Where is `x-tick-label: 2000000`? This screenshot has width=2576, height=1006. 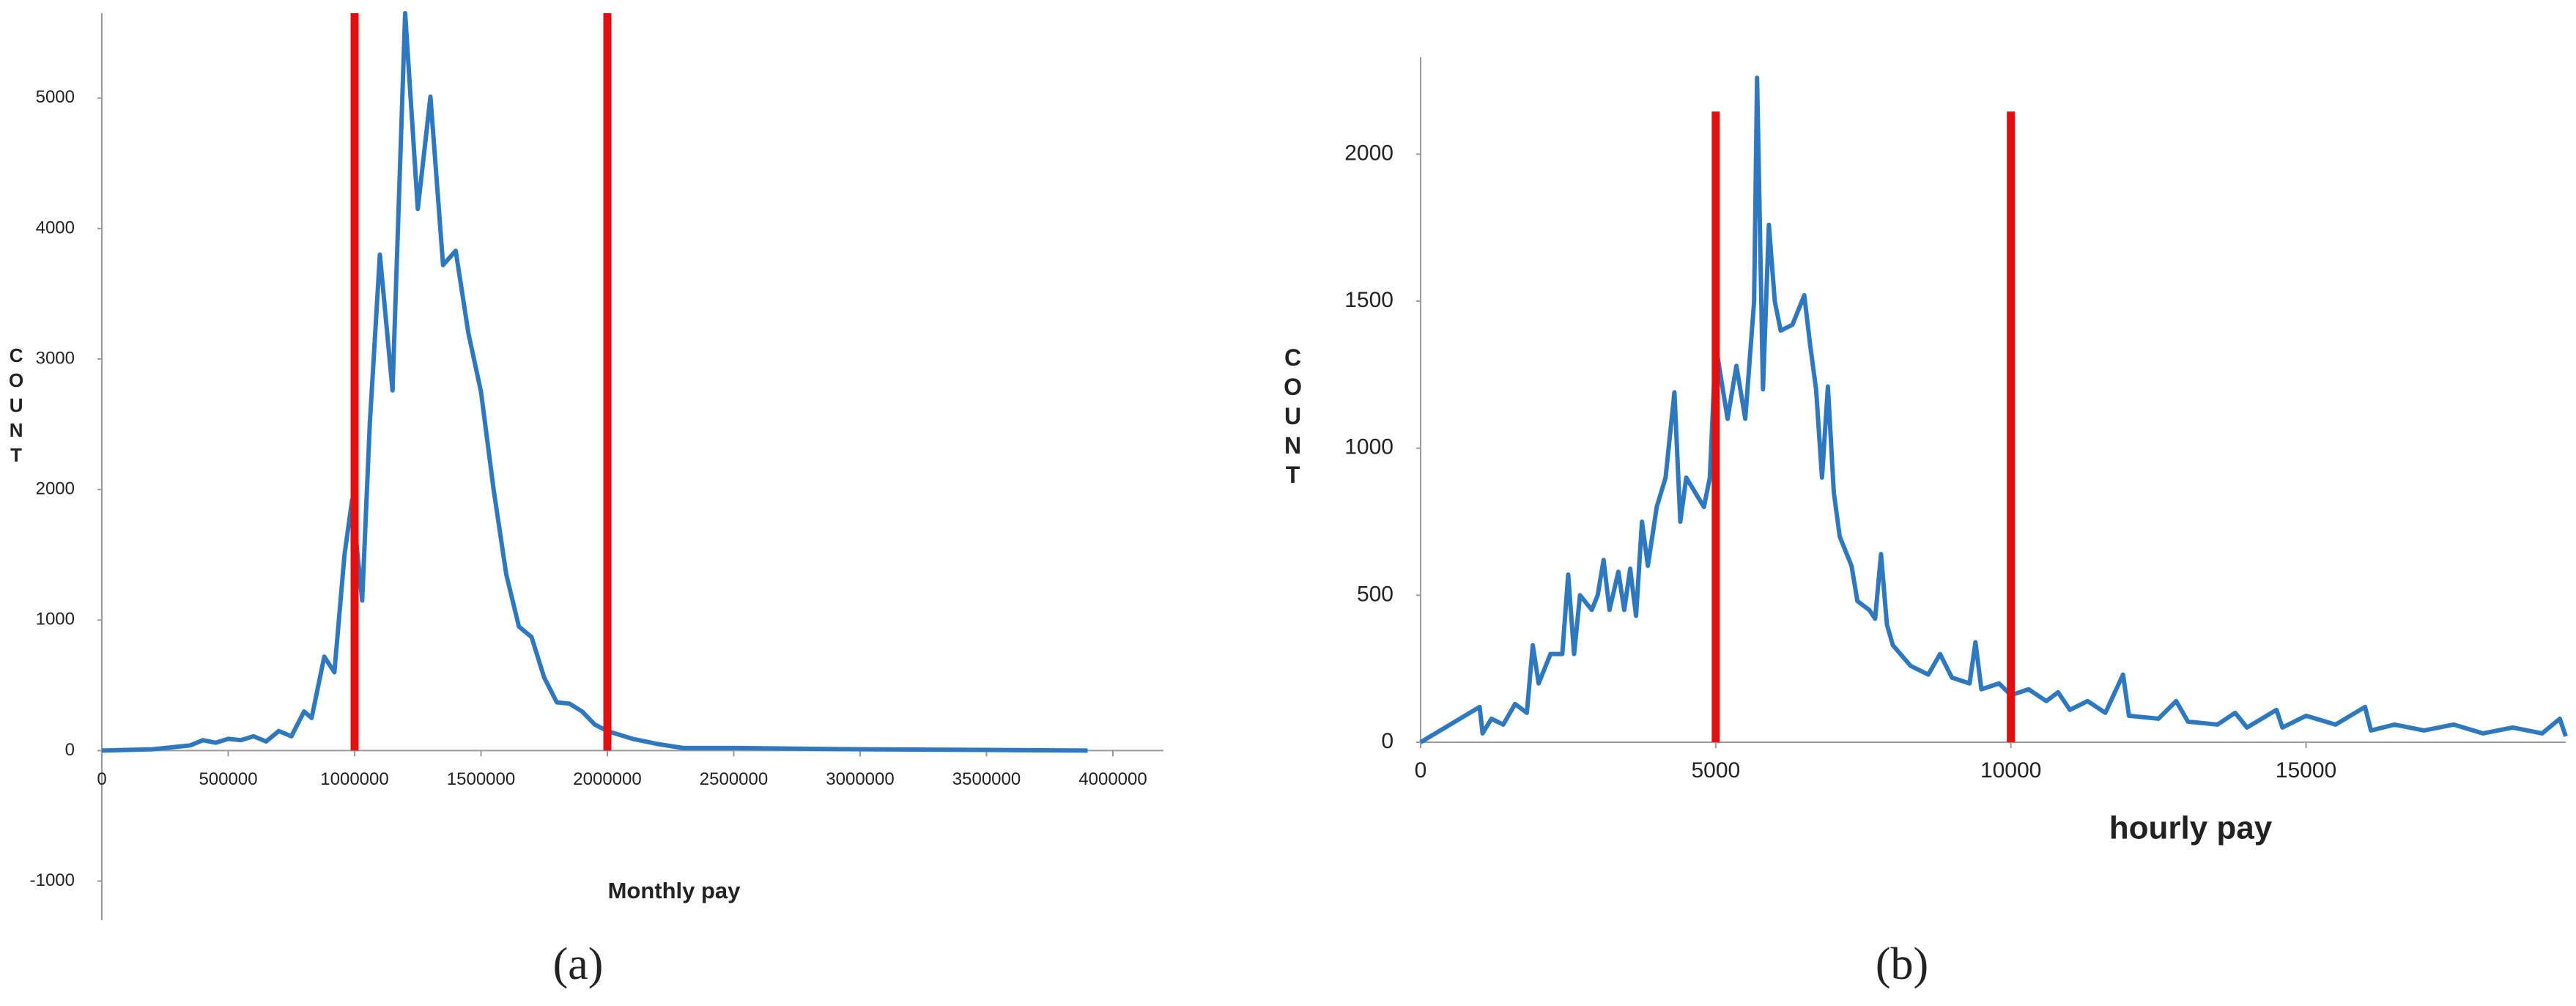
x-tick-label: 2000000 is located at coordinates (607, 779).